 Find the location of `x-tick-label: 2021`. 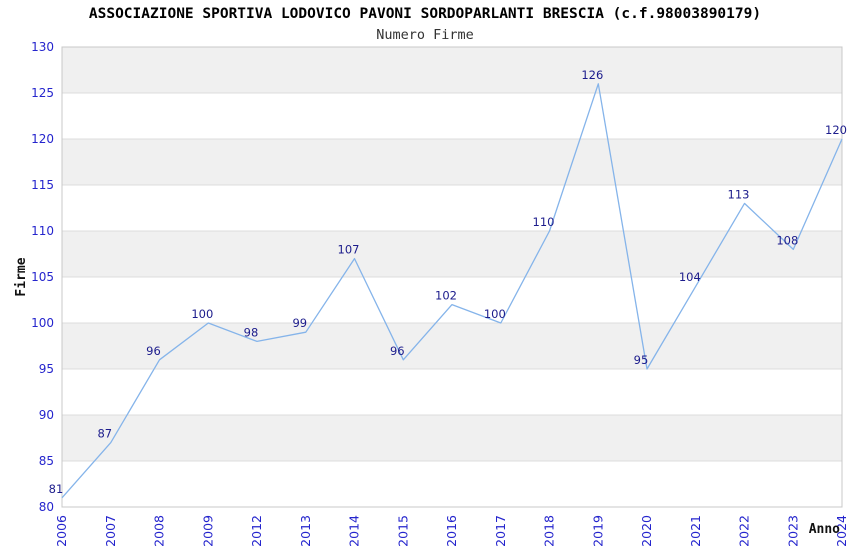

x-tick-label: 2021 is located at coordinates (695, 531).